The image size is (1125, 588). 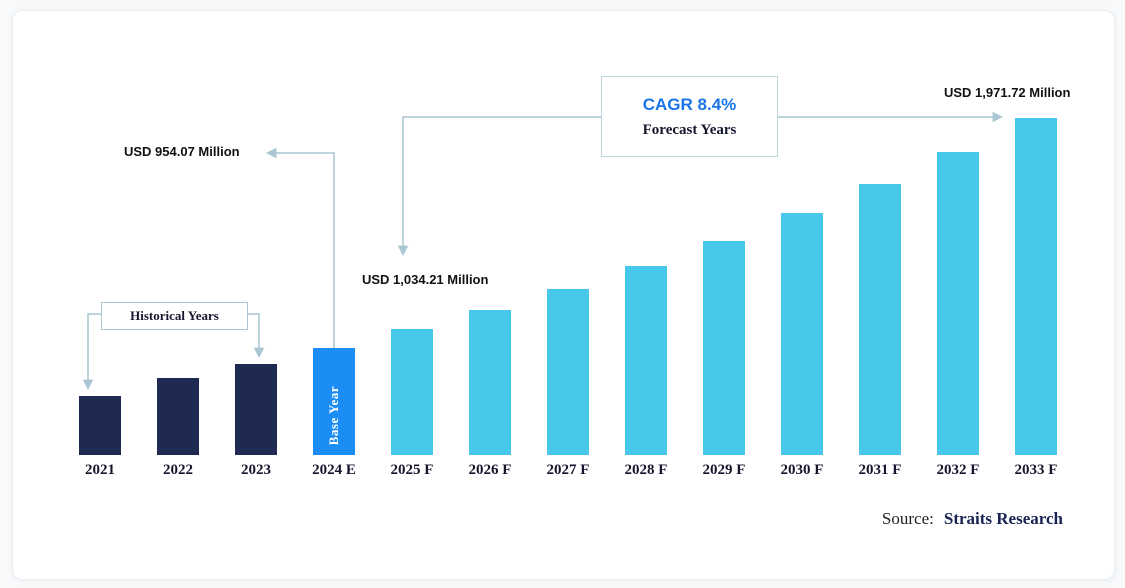 I want to click on x-label-2027-f: 2027 F, so click(x=568, y=470).